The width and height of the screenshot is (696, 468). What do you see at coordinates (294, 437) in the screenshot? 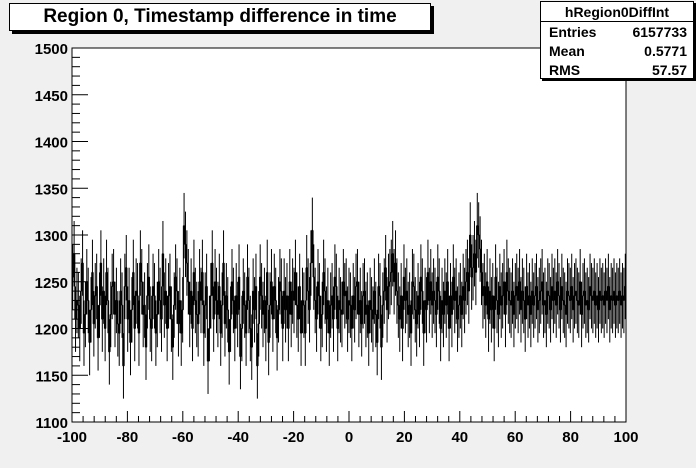
I see `x-tick-label: -20` at bounding box center [294, 437].